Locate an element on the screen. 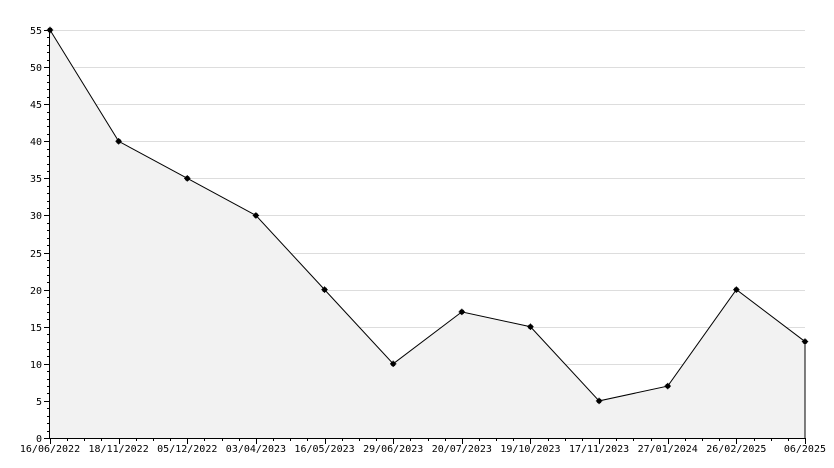  x-tick-label: 16/06/2022 is located at coordinates (50, 449).